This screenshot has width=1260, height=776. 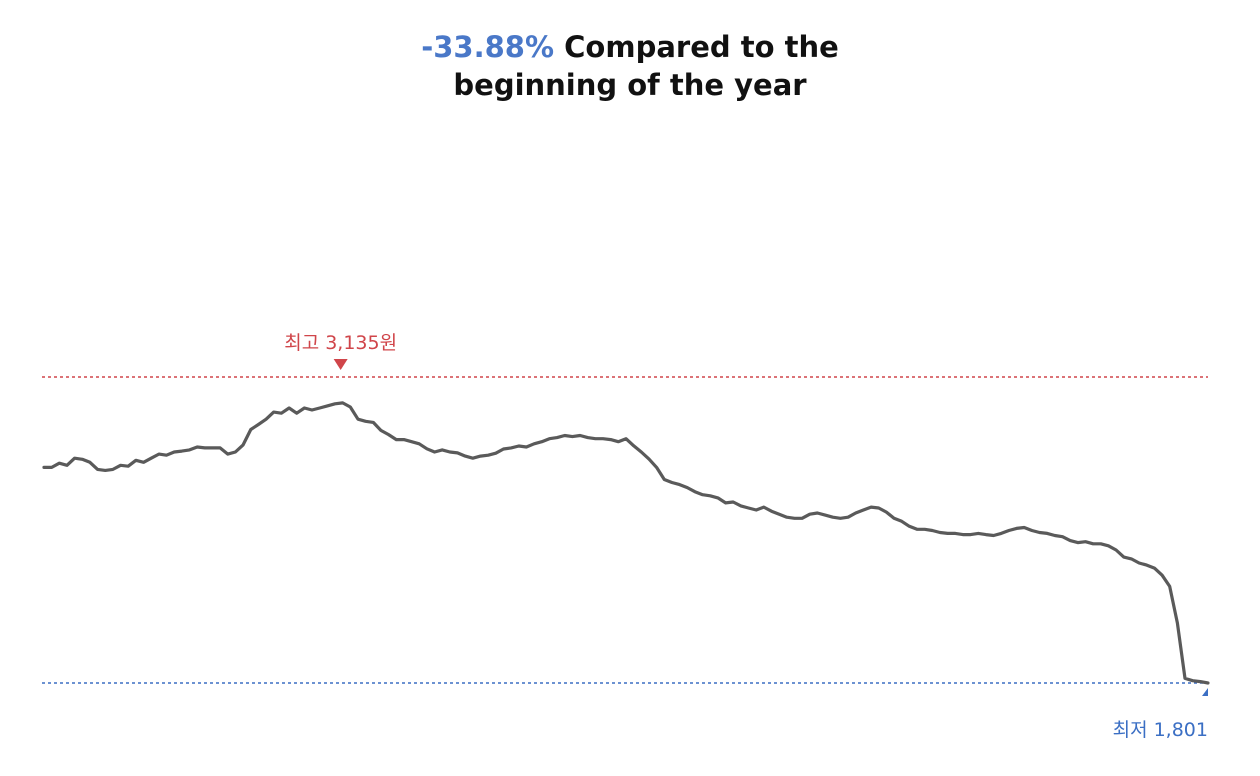 What do you see at coordinates (340, 343) in the screenshot?
I see `high-price-label: 최고 3,135원` at bounding box center [340, 343].